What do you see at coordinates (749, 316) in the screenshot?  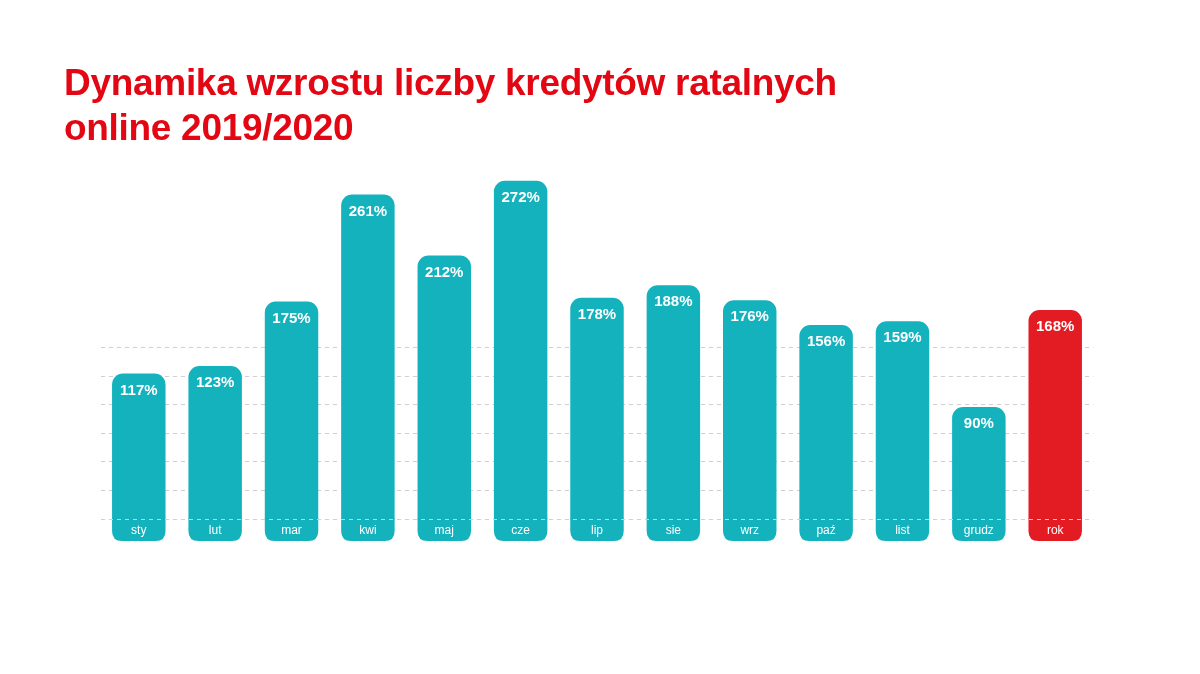 I see `data-label: 176%` at bounding box center [749, 316].